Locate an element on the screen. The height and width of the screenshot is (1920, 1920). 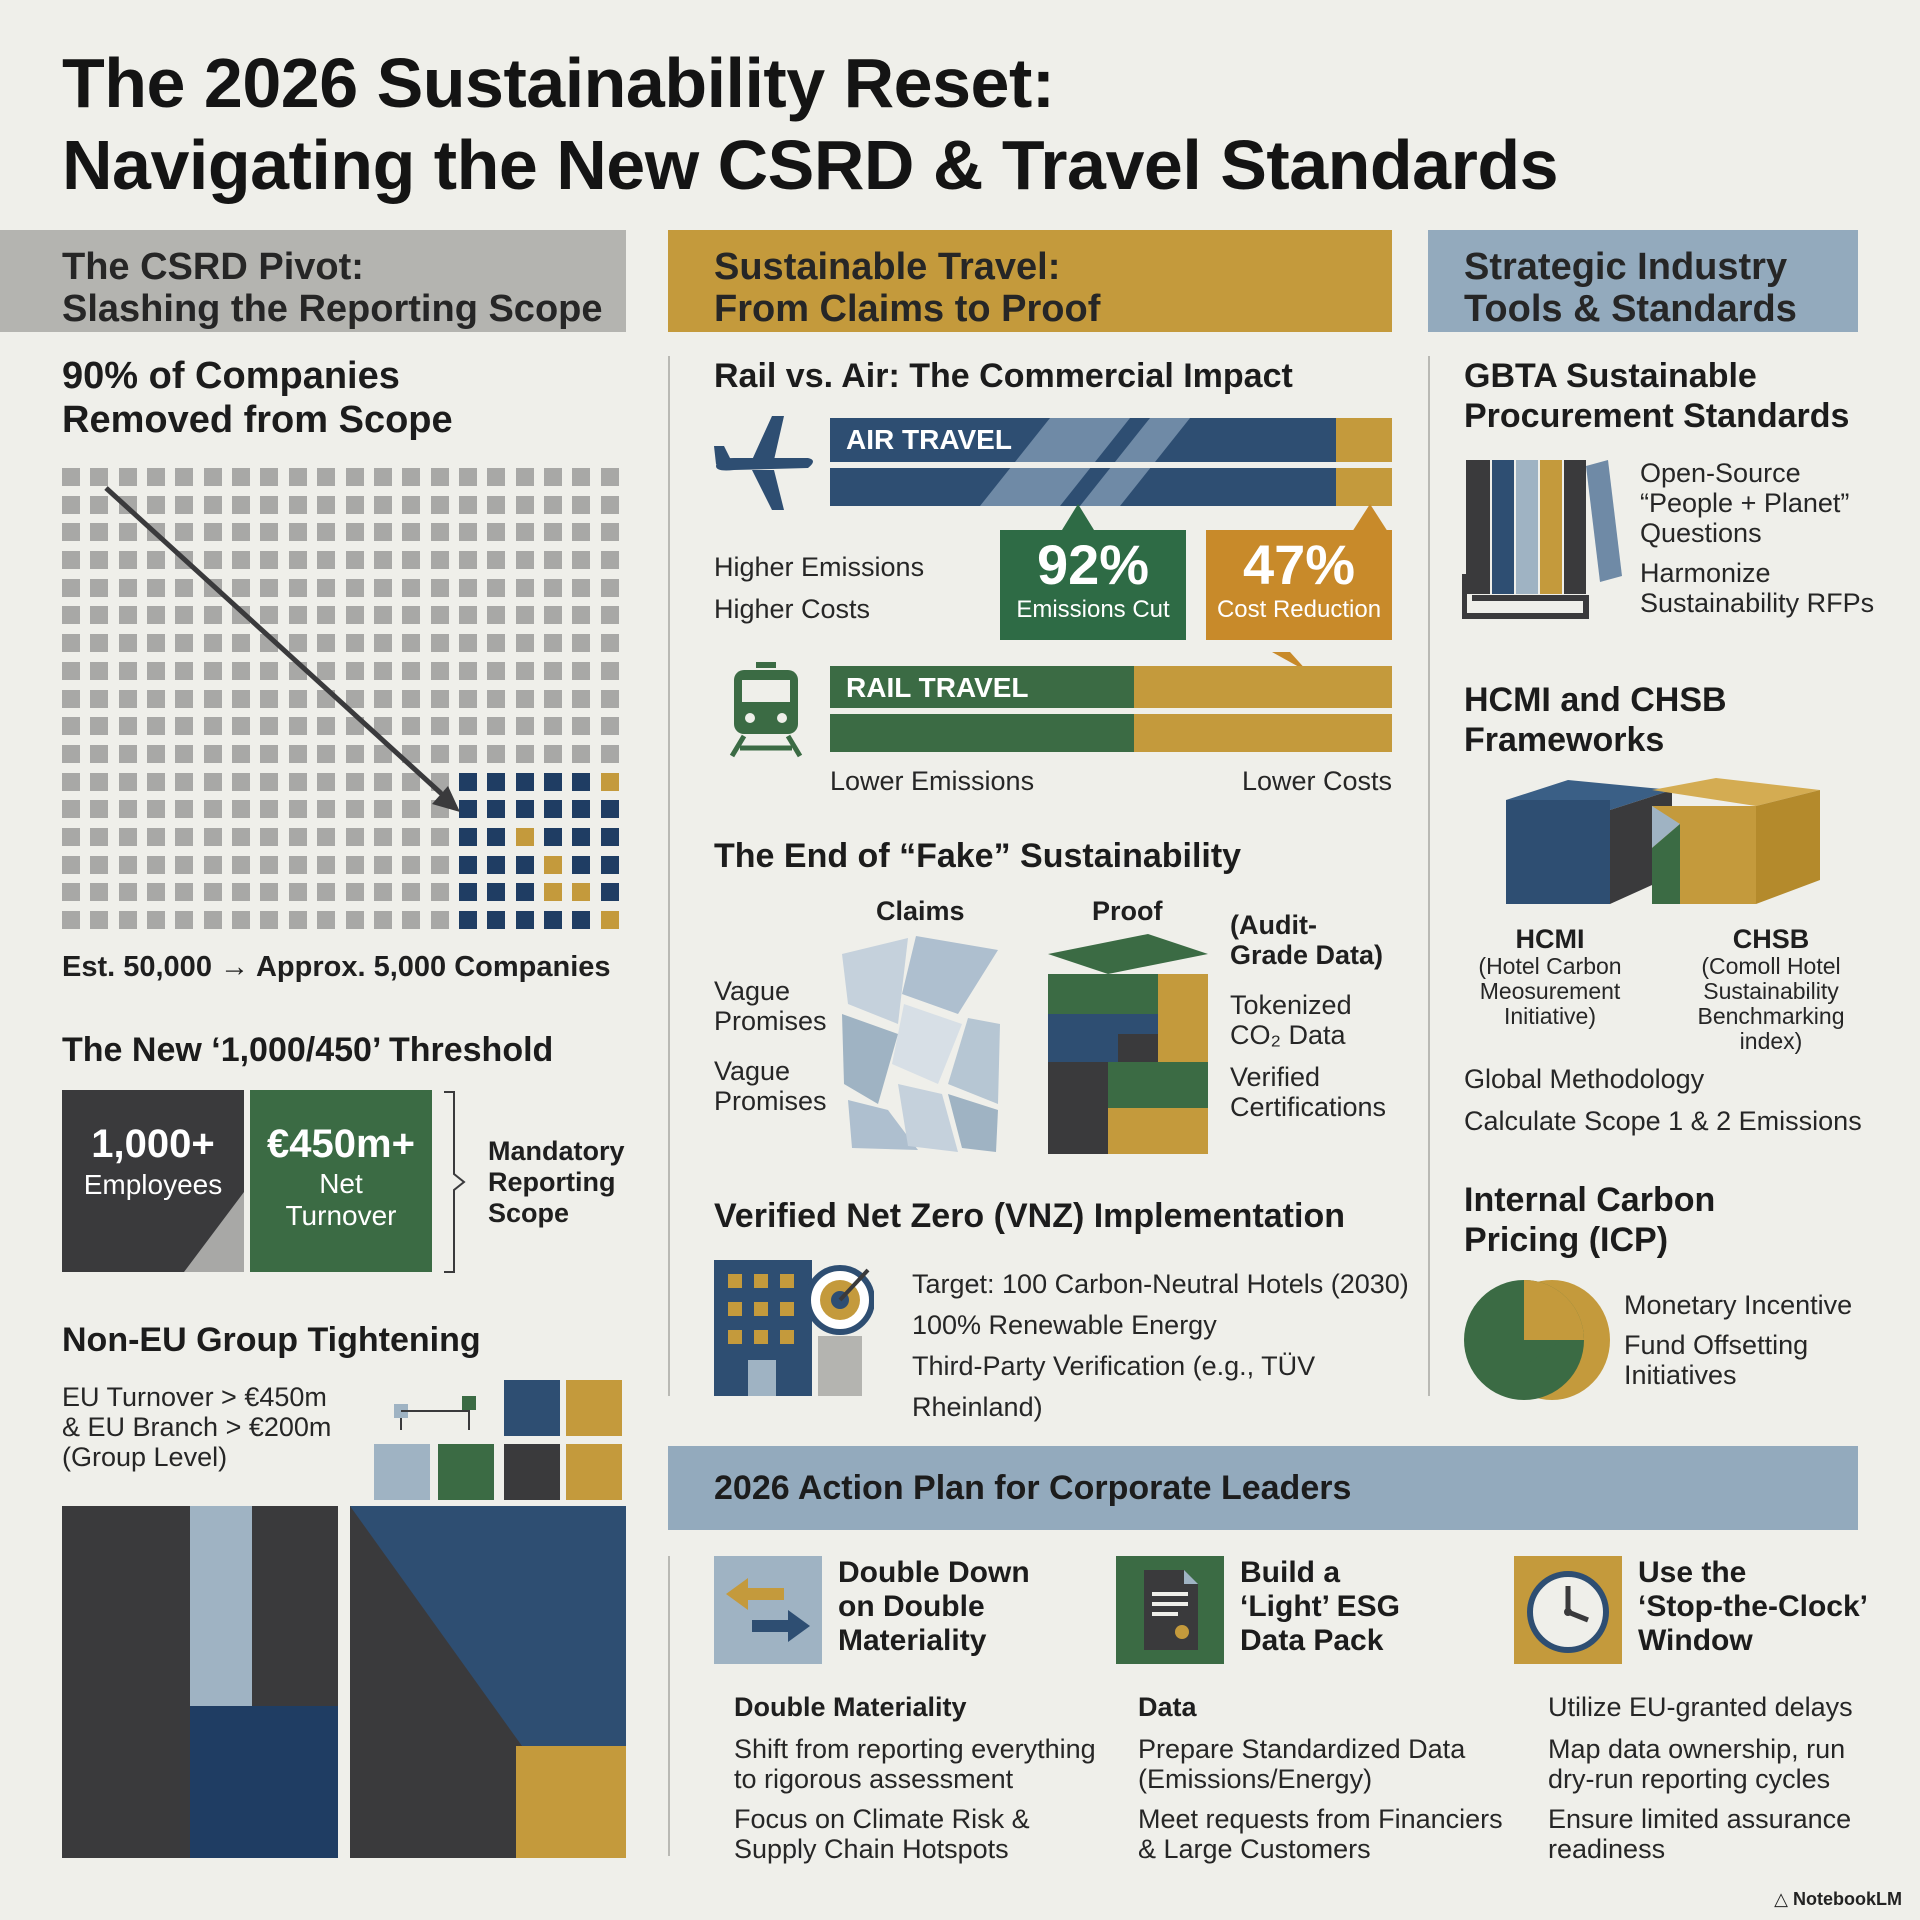
fake-sustainability-heading: The End of “Fake” Sustainability is located at coordinates (978, 856).